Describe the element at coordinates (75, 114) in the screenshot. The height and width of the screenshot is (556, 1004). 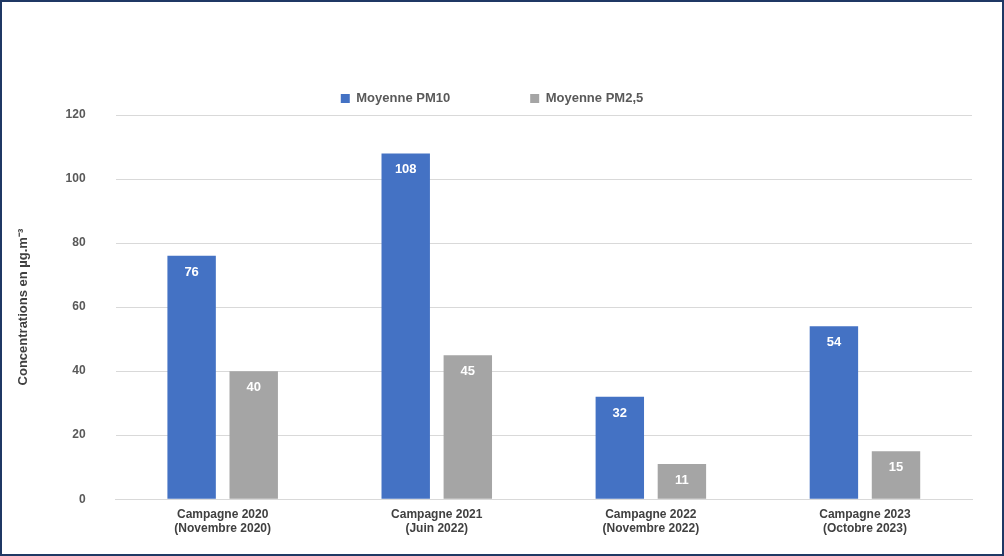
I see `y-tick-label: 120` at that location.